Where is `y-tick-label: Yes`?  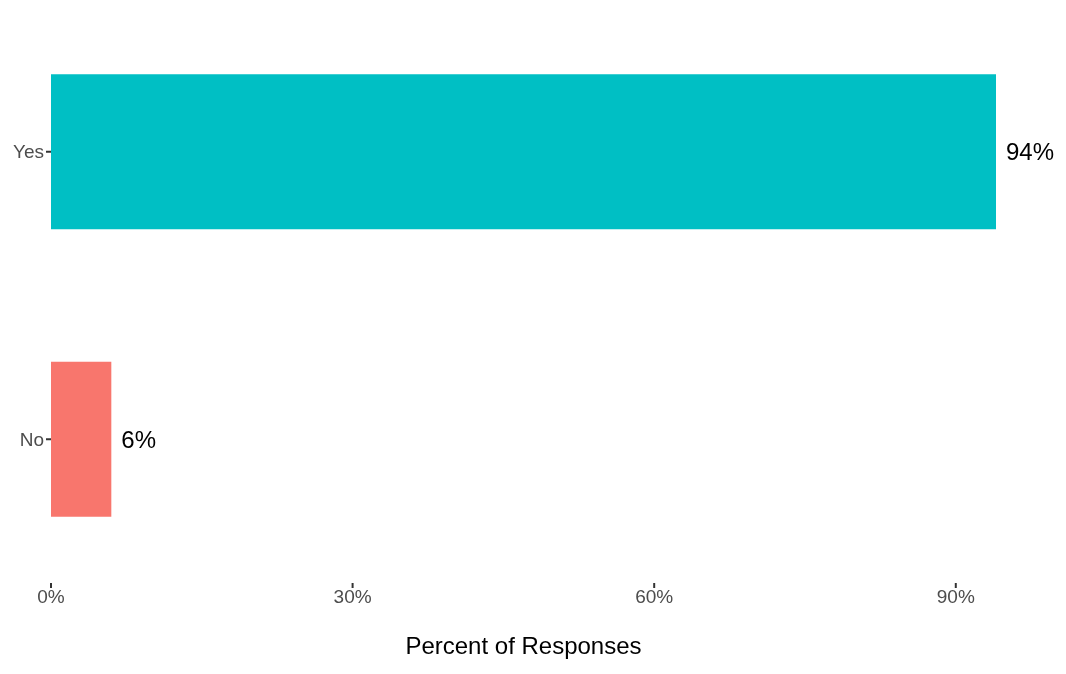
y-tick-label: Yes is located at coordinates (28, 152).